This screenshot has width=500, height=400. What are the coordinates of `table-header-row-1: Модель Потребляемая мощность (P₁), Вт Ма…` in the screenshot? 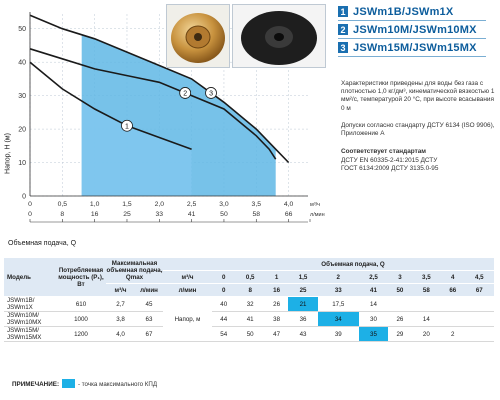 It's located at (249, 277).